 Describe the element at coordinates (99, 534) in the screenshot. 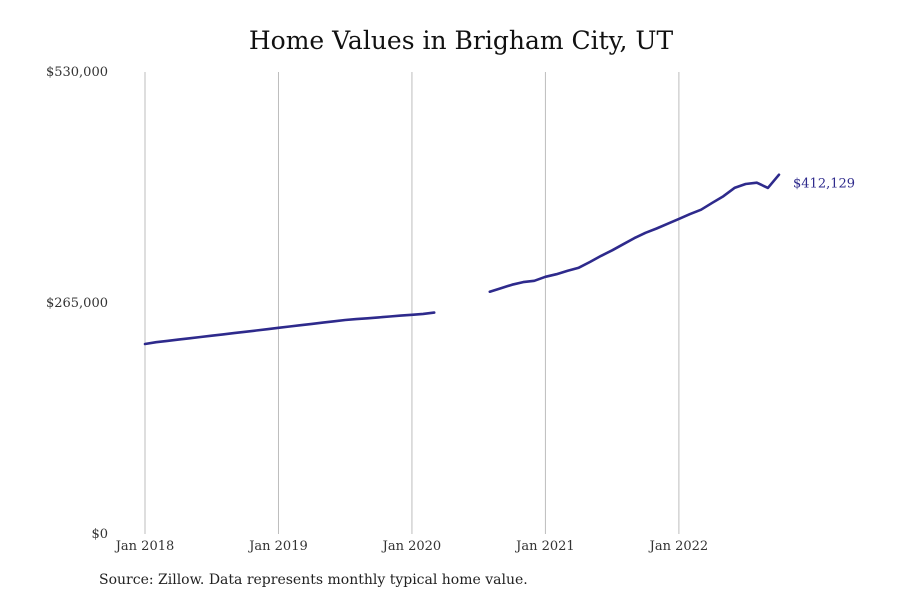

I see `y-tick-label: $0` at that location.